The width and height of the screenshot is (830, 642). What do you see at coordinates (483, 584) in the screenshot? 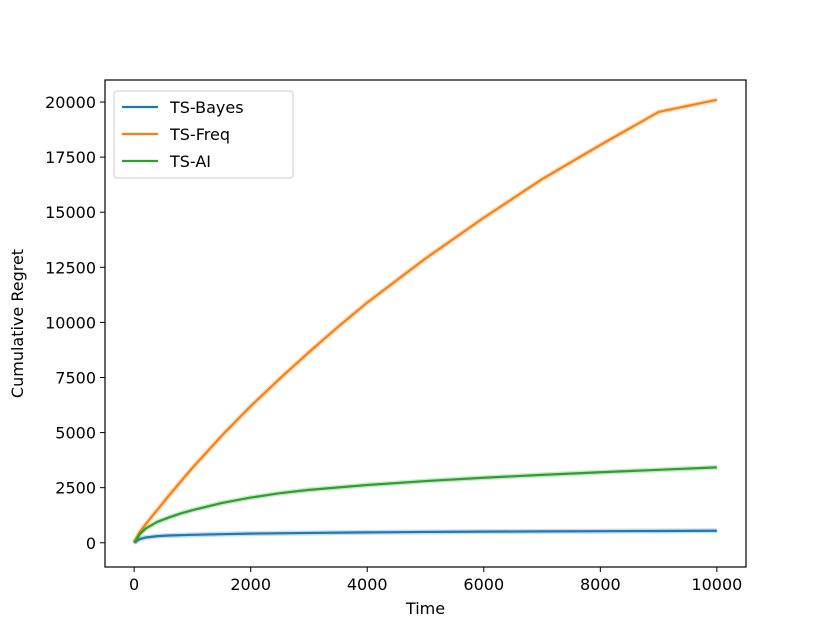
I see `x-tick-label: 6000` at bounding box center [483, 584].